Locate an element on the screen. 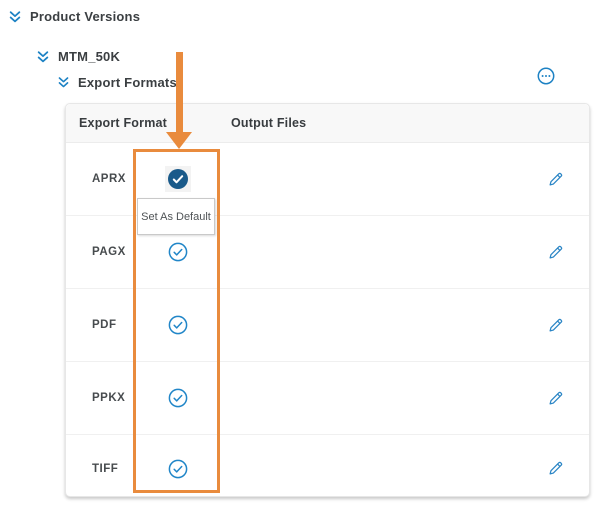 This screenshot has height=513, width=600. export-format-label: PPKX is located at coordinates (109, 398).